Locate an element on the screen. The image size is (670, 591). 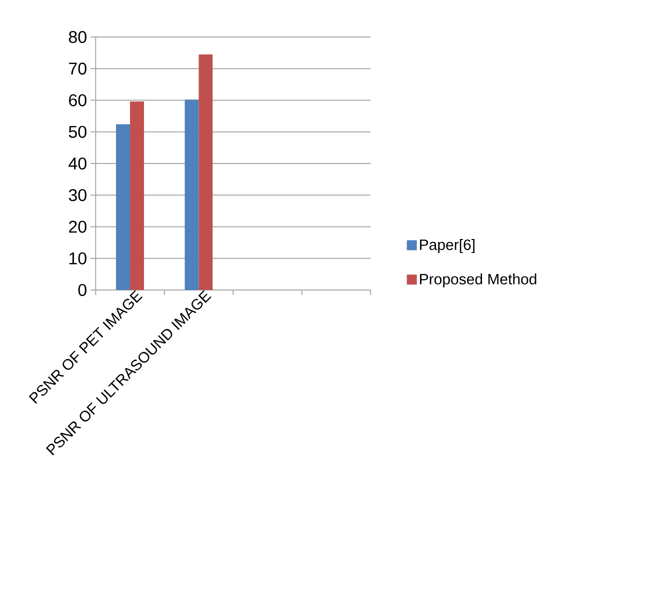
y-tick-label: 20 is located at coordinates (77, 226).